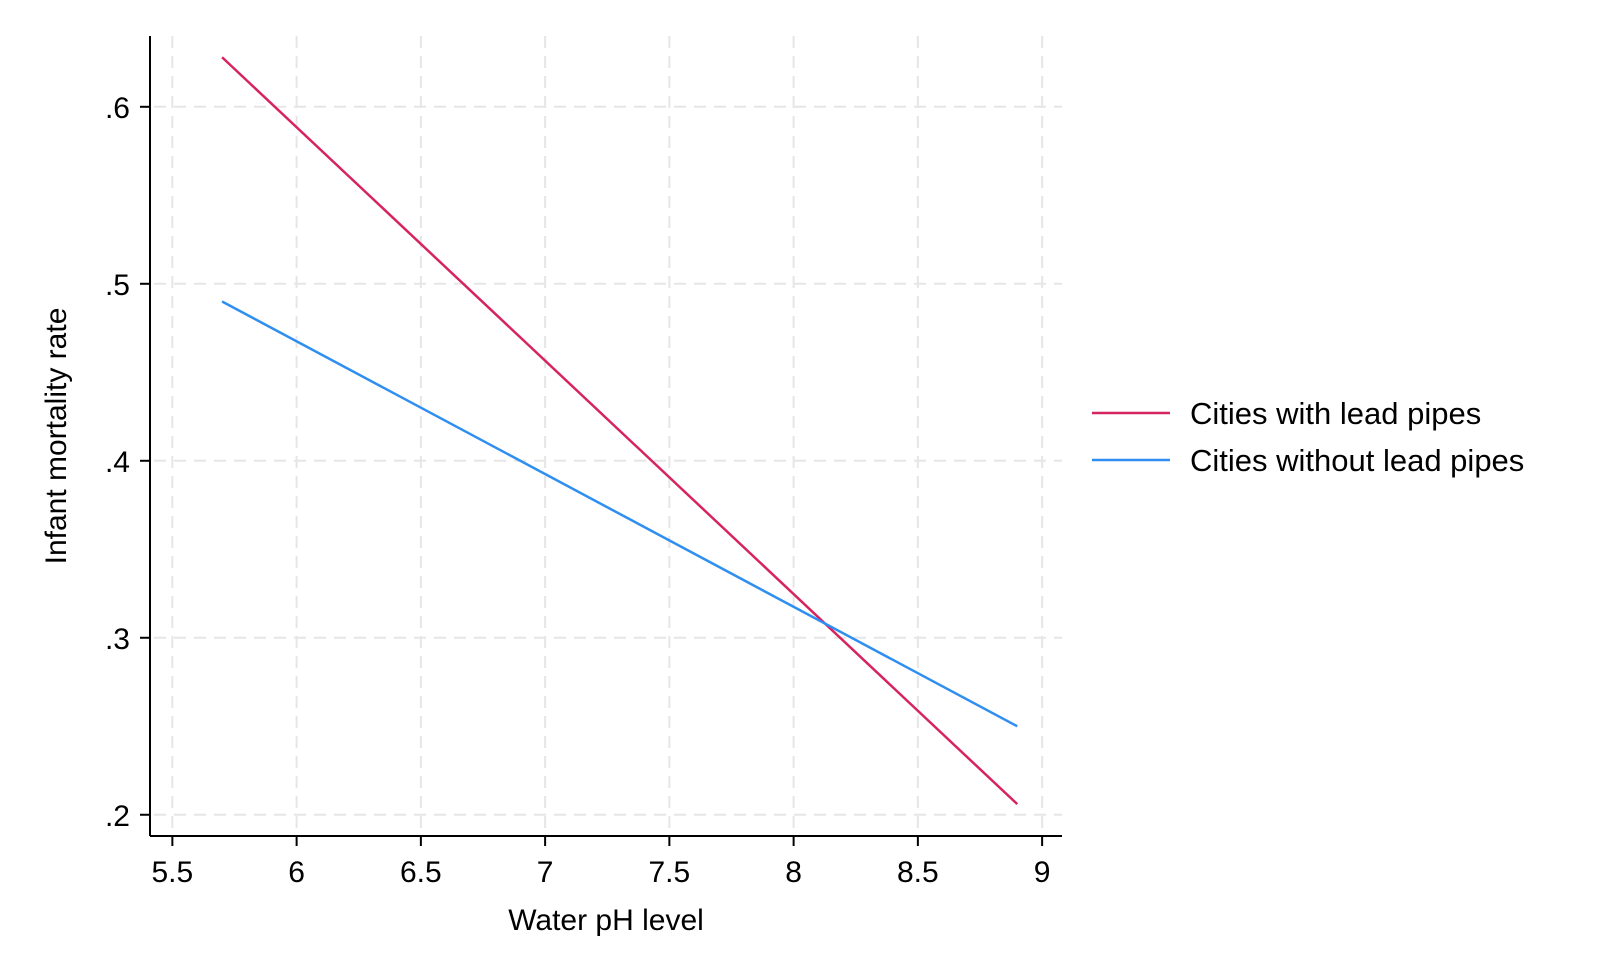 This screenshot has height=972, width=1620. Describe the element at coordinates (117, 108) in the screenshot. I see `y-tick-label: .6` at that location.